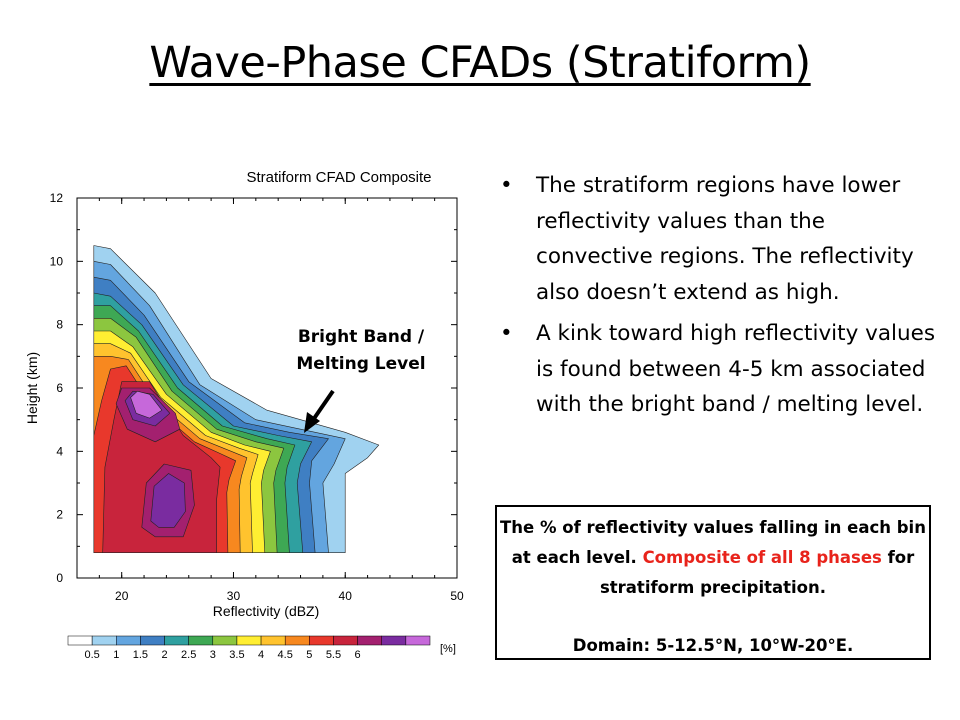  What do you see at coordinates (309, 655) in the screenshot?
I see `colorbar-label: 5` at bounding box center [309, 655].